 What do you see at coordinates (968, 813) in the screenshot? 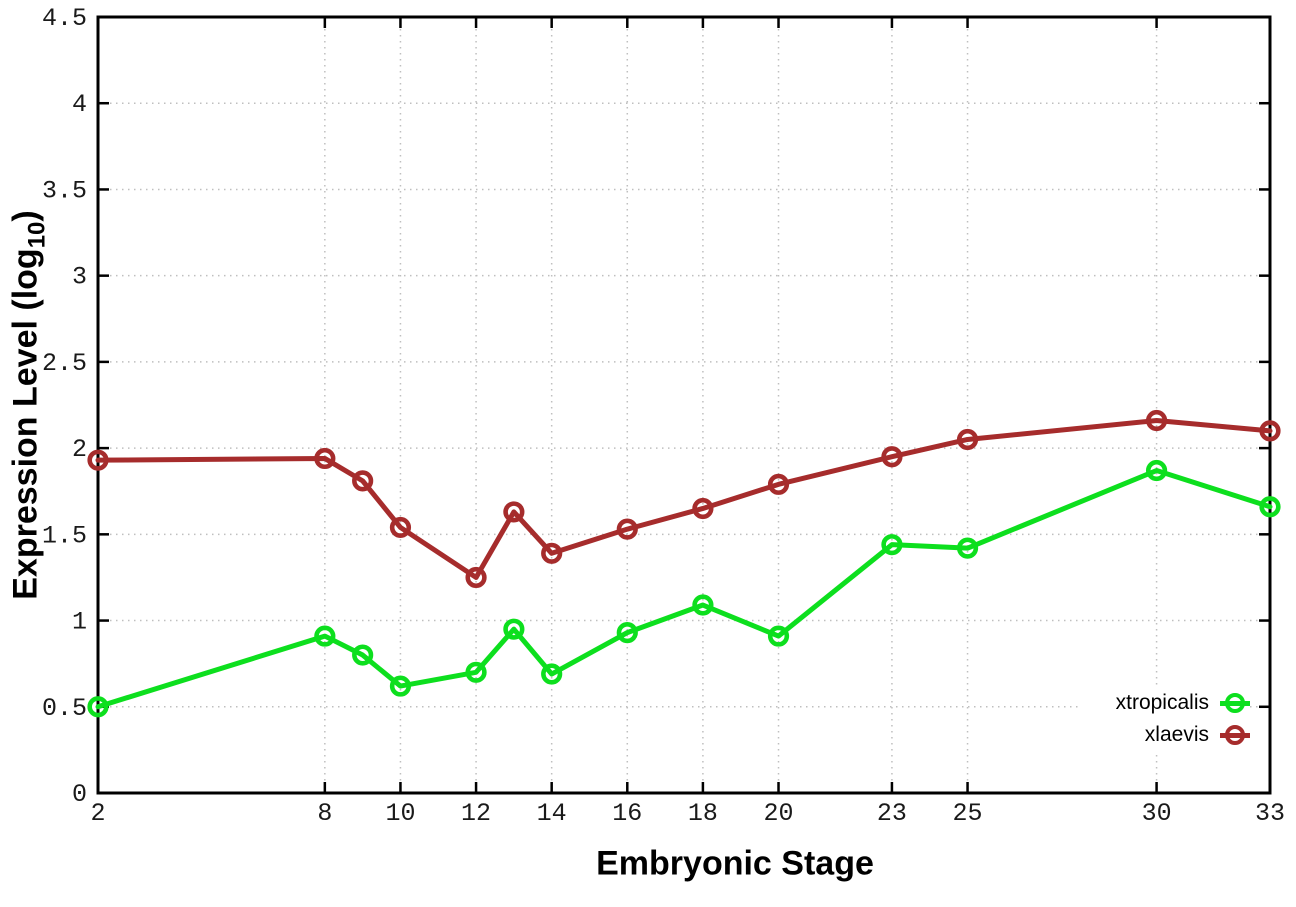
I see `x-tick-label: 25` at bounding box center [968, 813].